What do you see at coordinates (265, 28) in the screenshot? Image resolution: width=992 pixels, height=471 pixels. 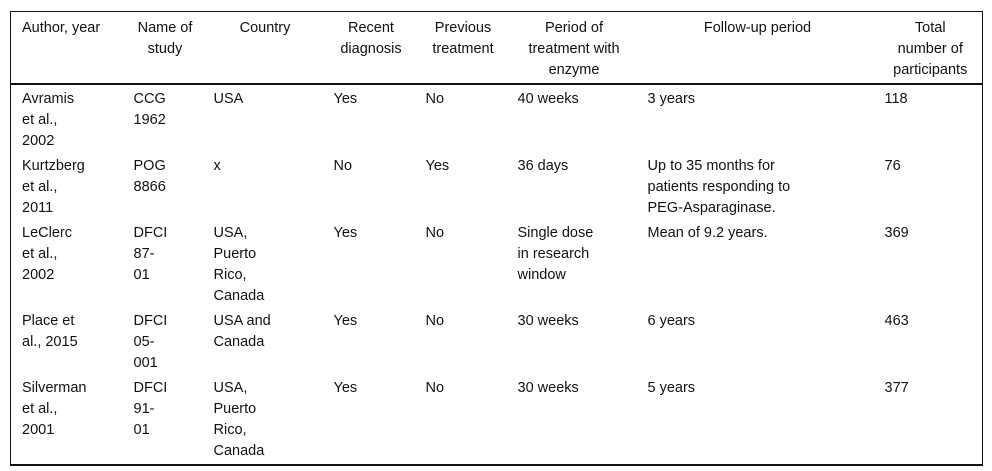 I see `col-header-country: Country` at bounding box center [265, 28].